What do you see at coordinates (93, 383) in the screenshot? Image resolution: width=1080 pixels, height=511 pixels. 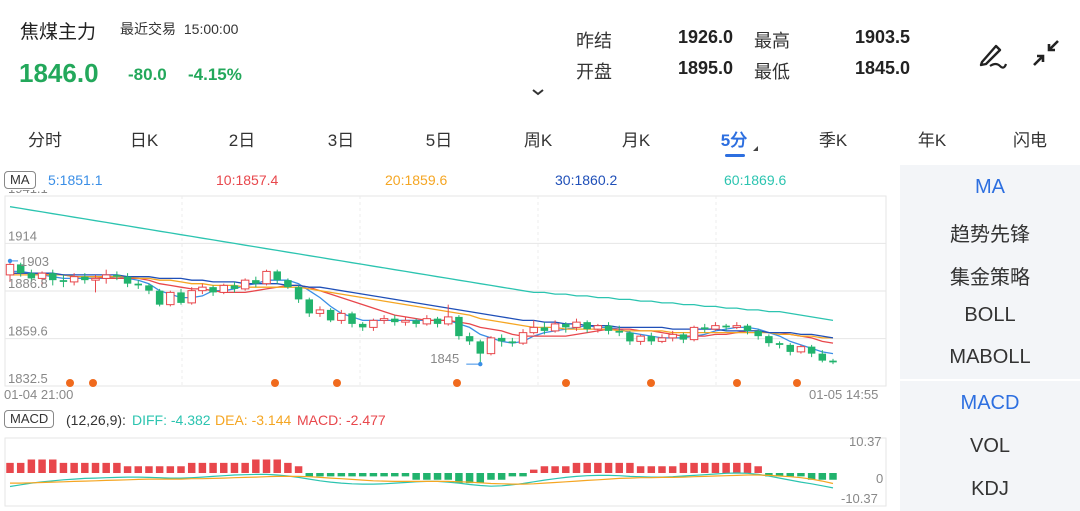 I see `event-dot` at bounding box center [93, 383].